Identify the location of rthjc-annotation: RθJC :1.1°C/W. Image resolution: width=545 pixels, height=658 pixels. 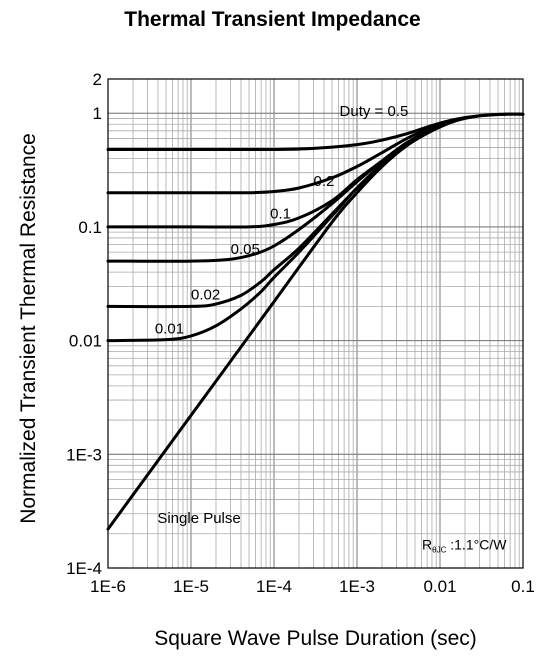
(464, 546).